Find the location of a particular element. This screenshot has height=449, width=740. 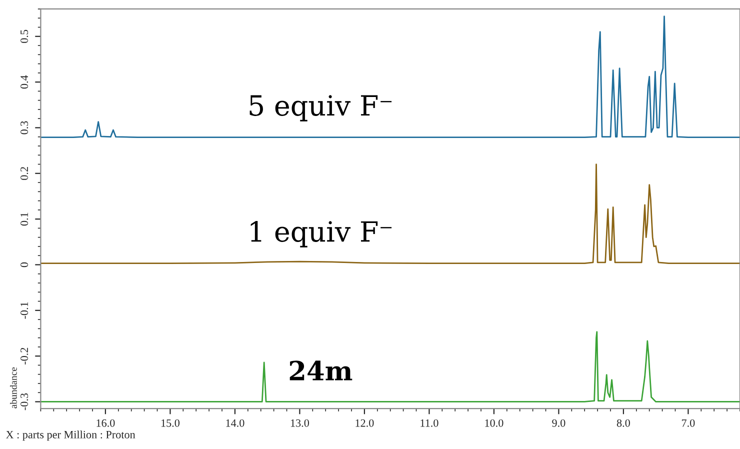

x-tick-label: 12.0 is located at coordinates (365, 423).